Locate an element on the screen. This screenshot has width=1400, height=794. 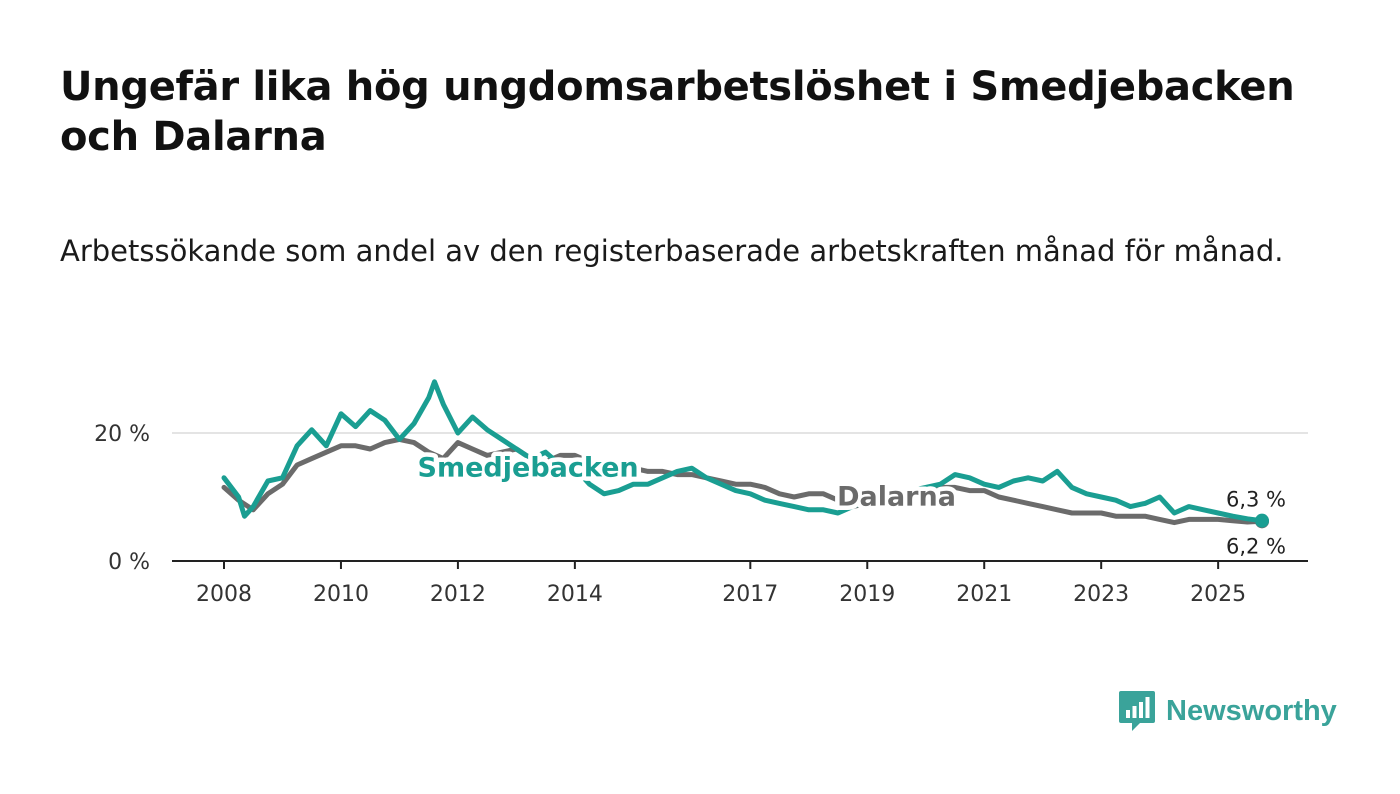
series-annotation-smedjebacken: Smedjebacken is located at coordinates (528, 468).